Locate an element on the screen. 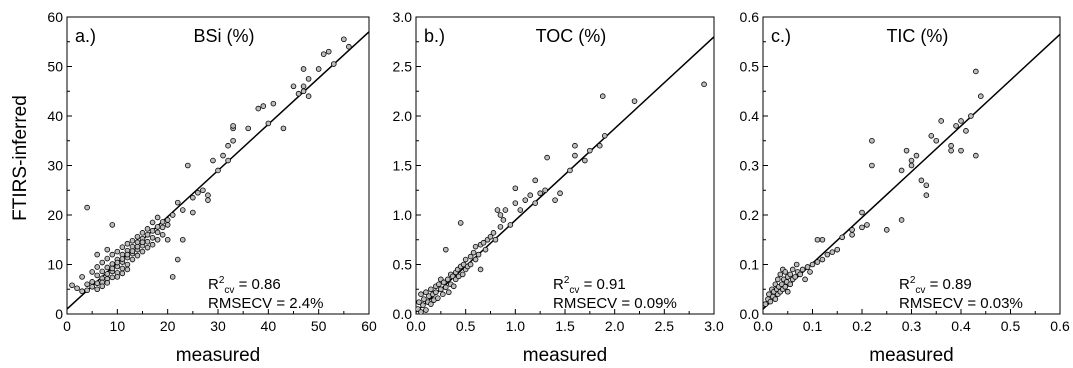 This screenshot has height=368, width=1073. panel-title: TIC (%) is located at coordinates (917, 36).